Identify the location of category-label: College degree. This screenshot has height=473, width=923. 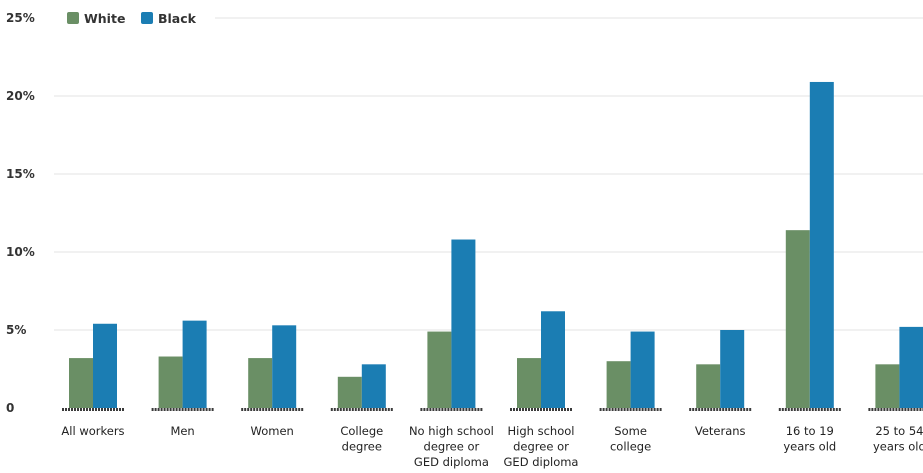
(361, 439).